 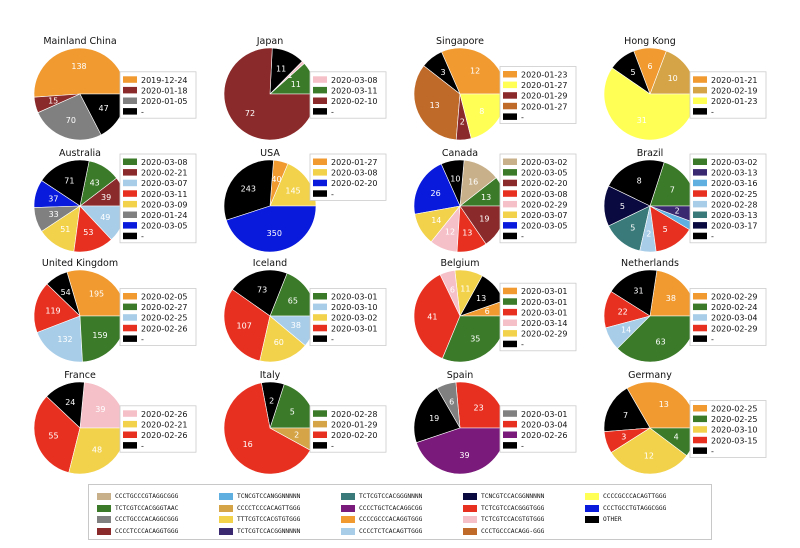 I want to click on slice-label: 11, so click(x=465, y=289).